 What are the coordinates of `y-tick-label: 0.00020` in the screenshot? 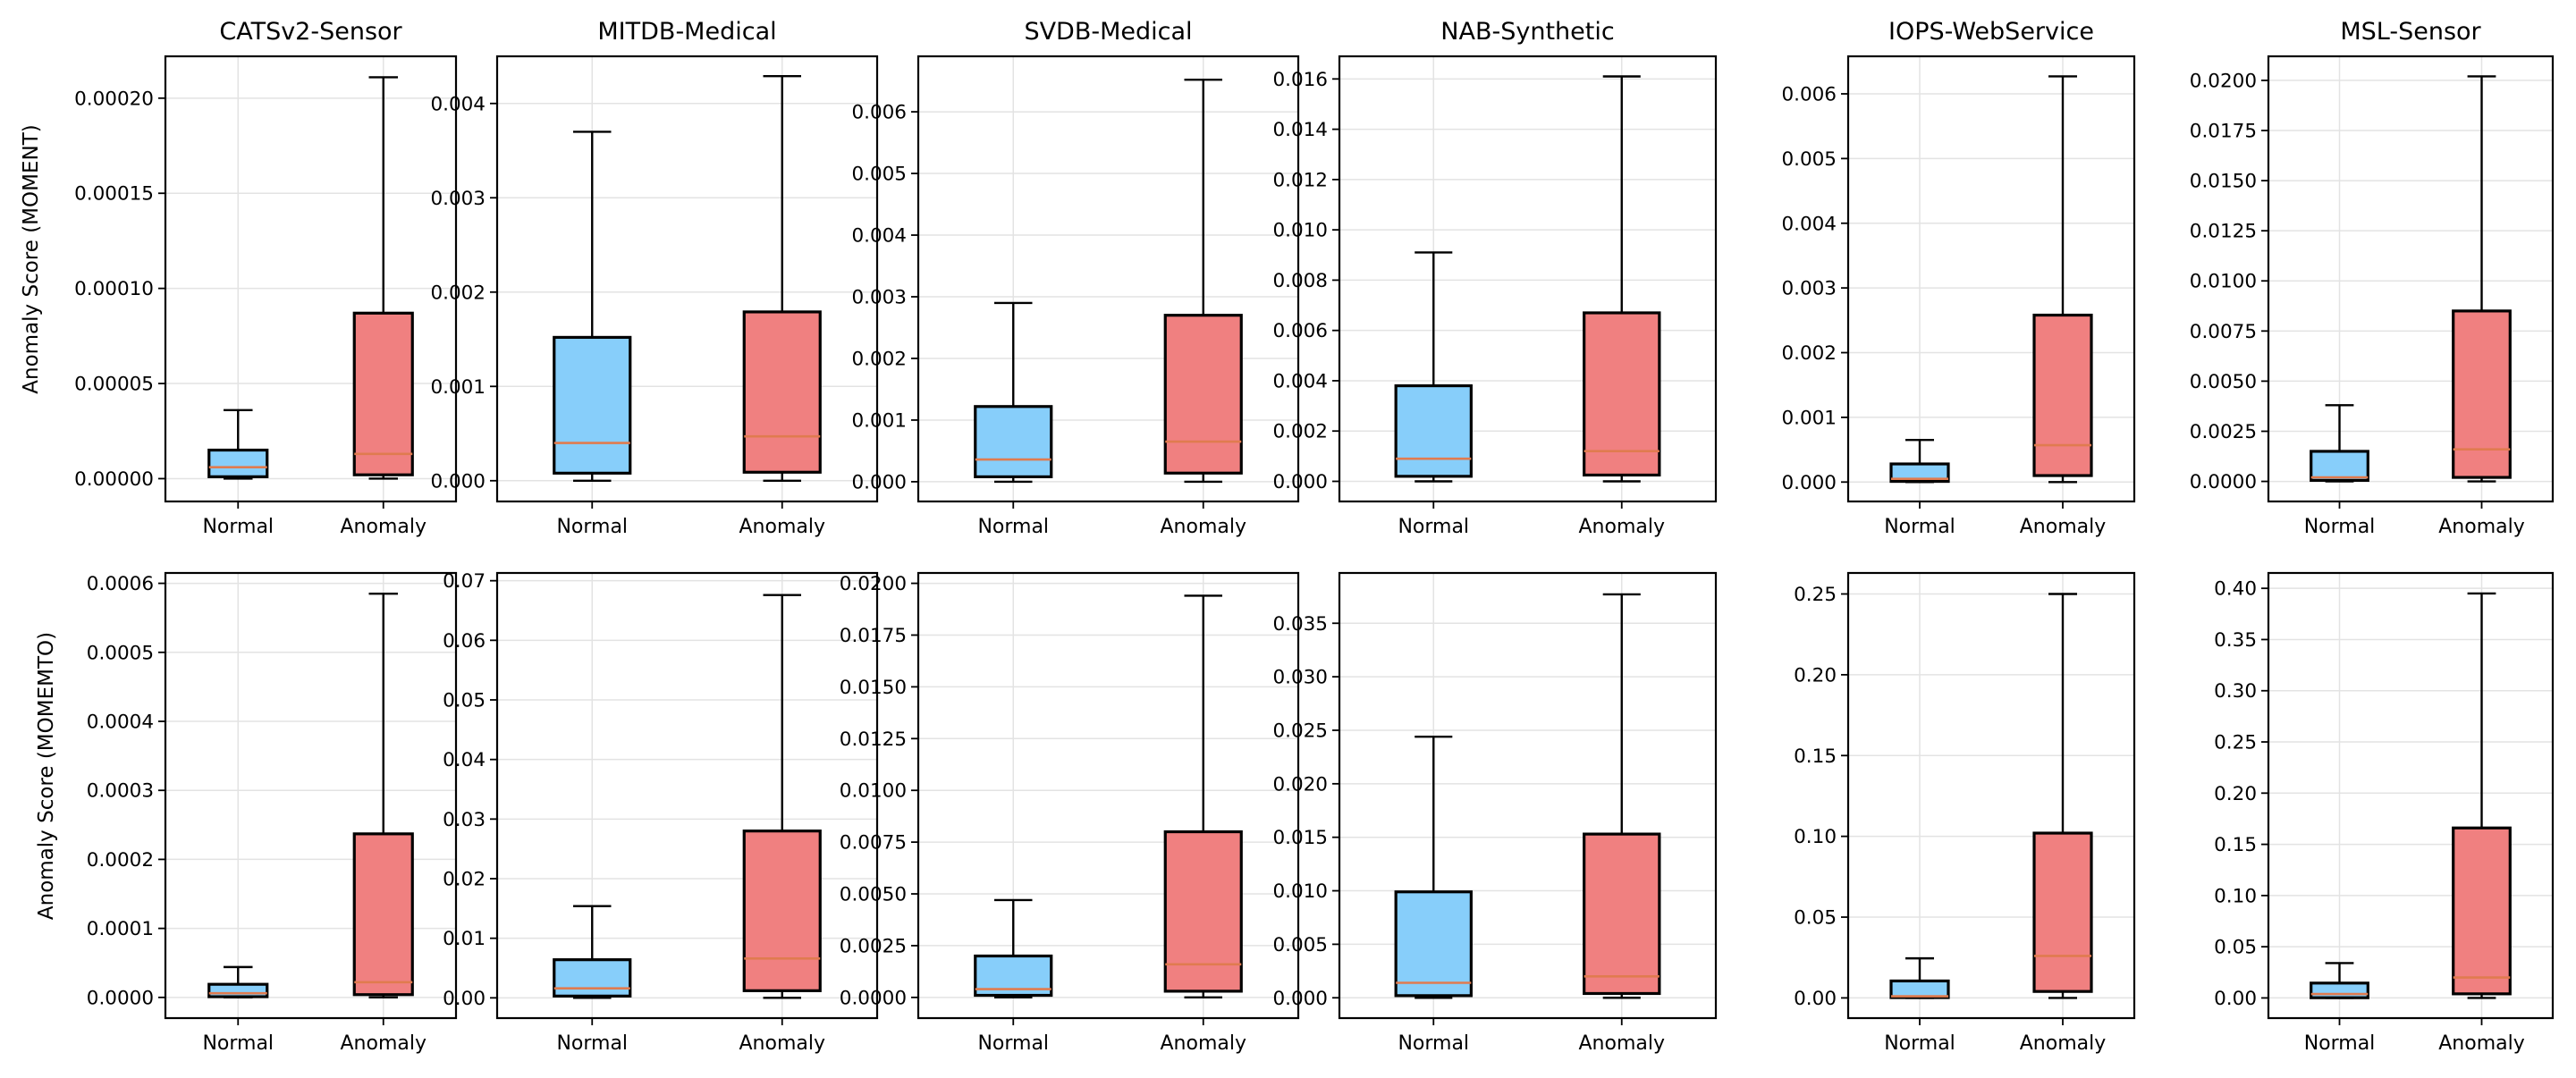 It's located at (114, 99).